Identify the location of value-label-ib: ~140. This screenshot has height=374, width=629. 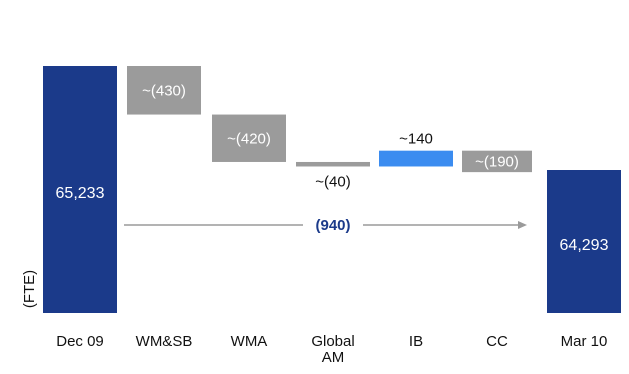
(416, 139).